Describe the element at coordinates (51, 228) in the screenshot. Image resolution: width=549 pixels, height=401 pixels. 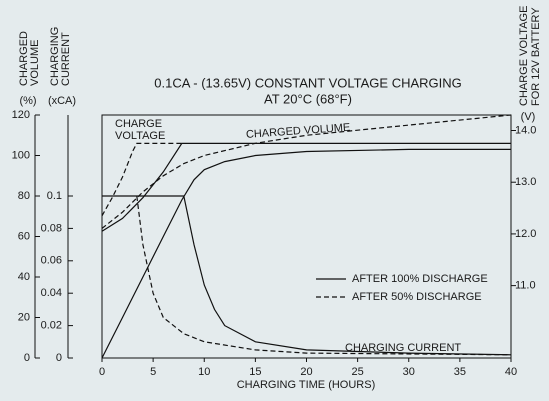
I see `y3-tick-label: 0.08` at that location.